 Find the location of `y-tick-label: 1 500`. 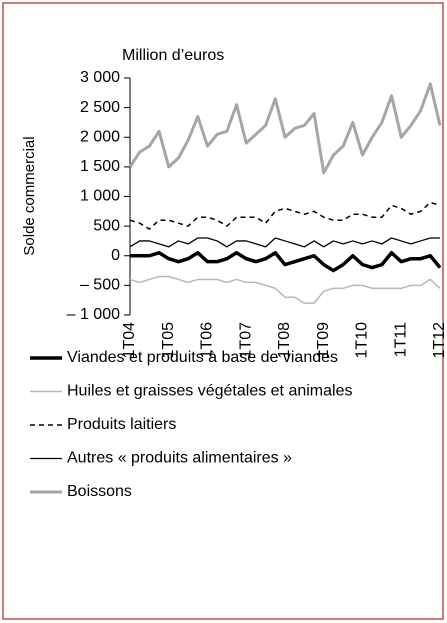

y-tick-label: 1 500 is located at coordinates (100, 166).